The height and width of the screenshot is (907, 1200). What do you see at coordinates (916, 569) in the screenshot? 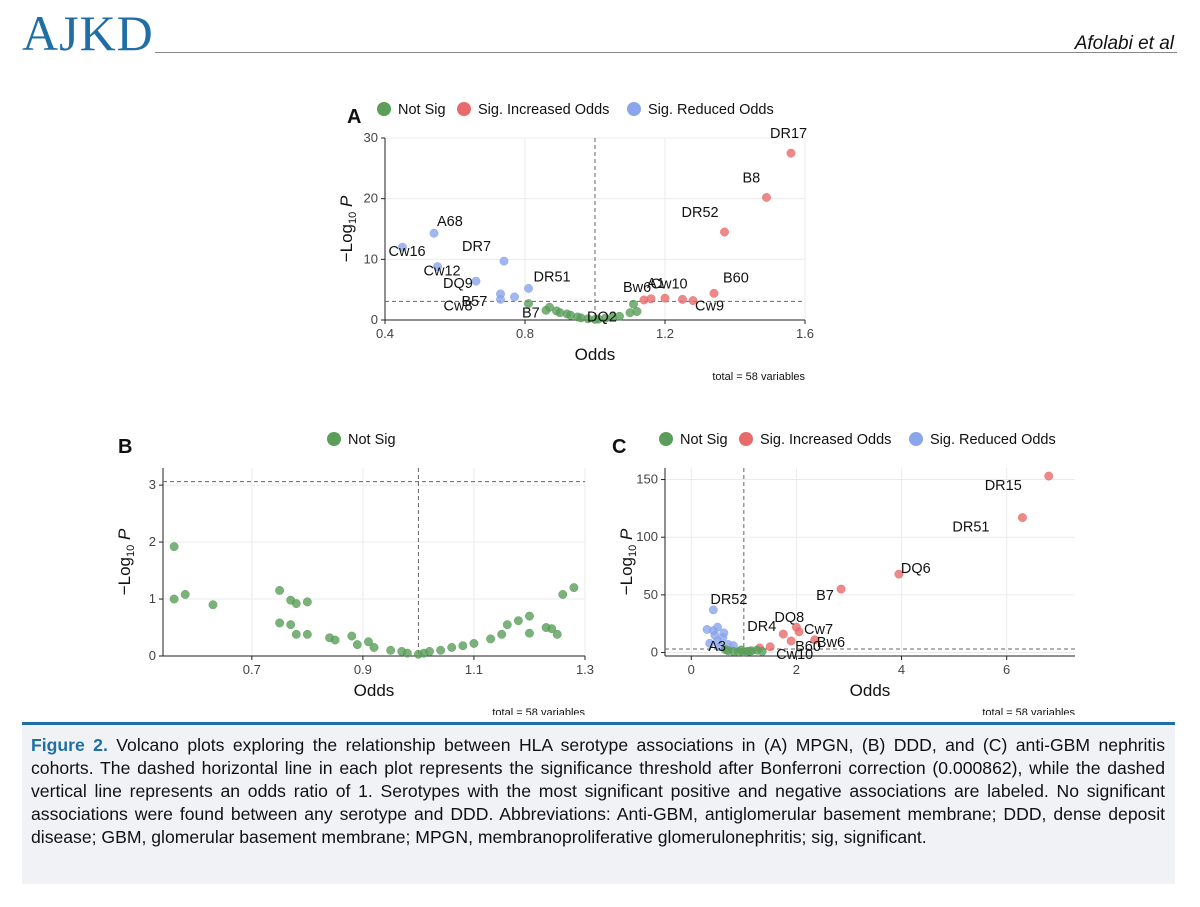
I see `panel-c-point-label: DQ6` at bounding box center [916, 569].